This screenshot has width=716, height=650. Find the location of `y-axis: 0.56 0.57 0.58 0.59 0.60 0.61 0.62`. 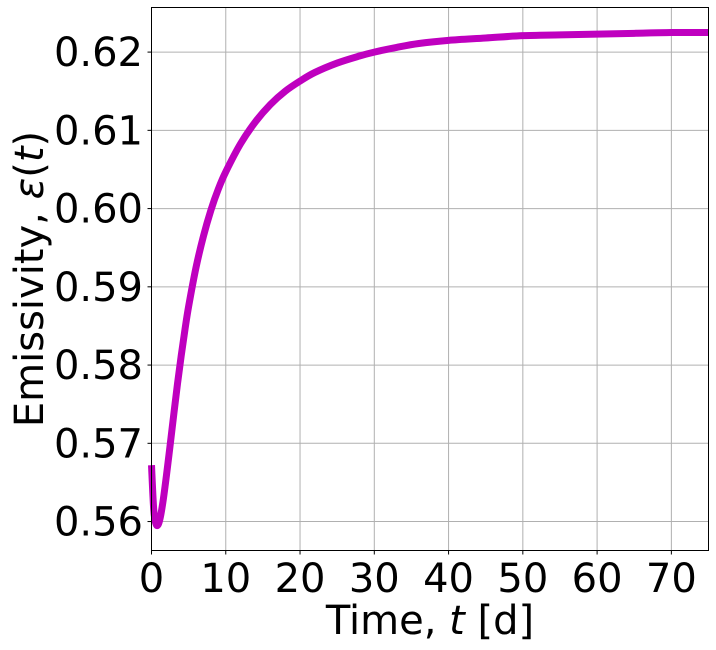

y-axis: 0.56 0.57 0.58 0.59 0.60 0.61 0.62 is located at coordinates (103, 288).